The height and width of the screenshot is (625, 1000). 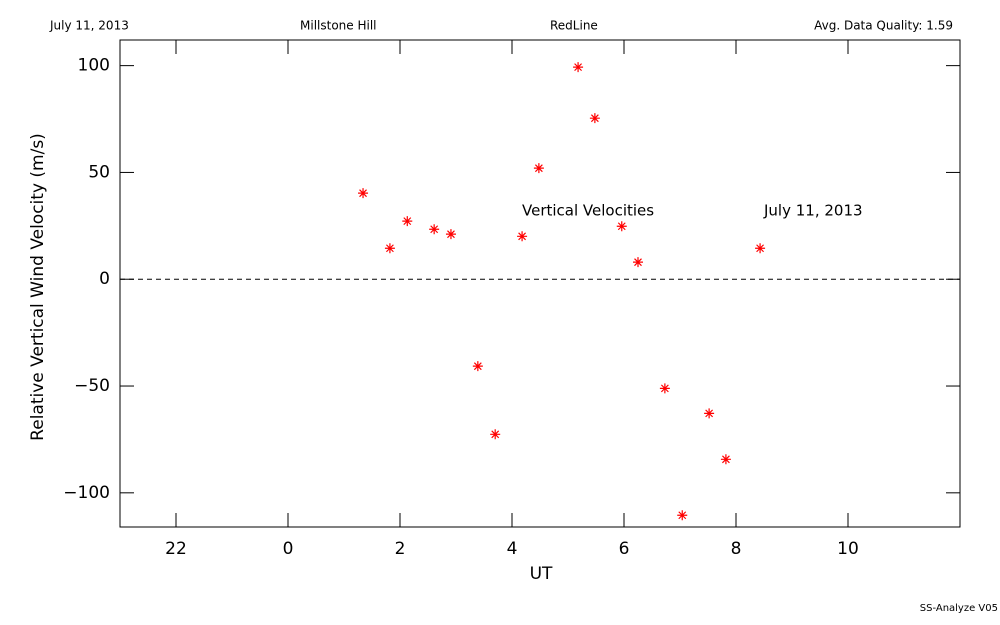 I want to click on header-date: July 11, 2013, so click(x=89, y=26).